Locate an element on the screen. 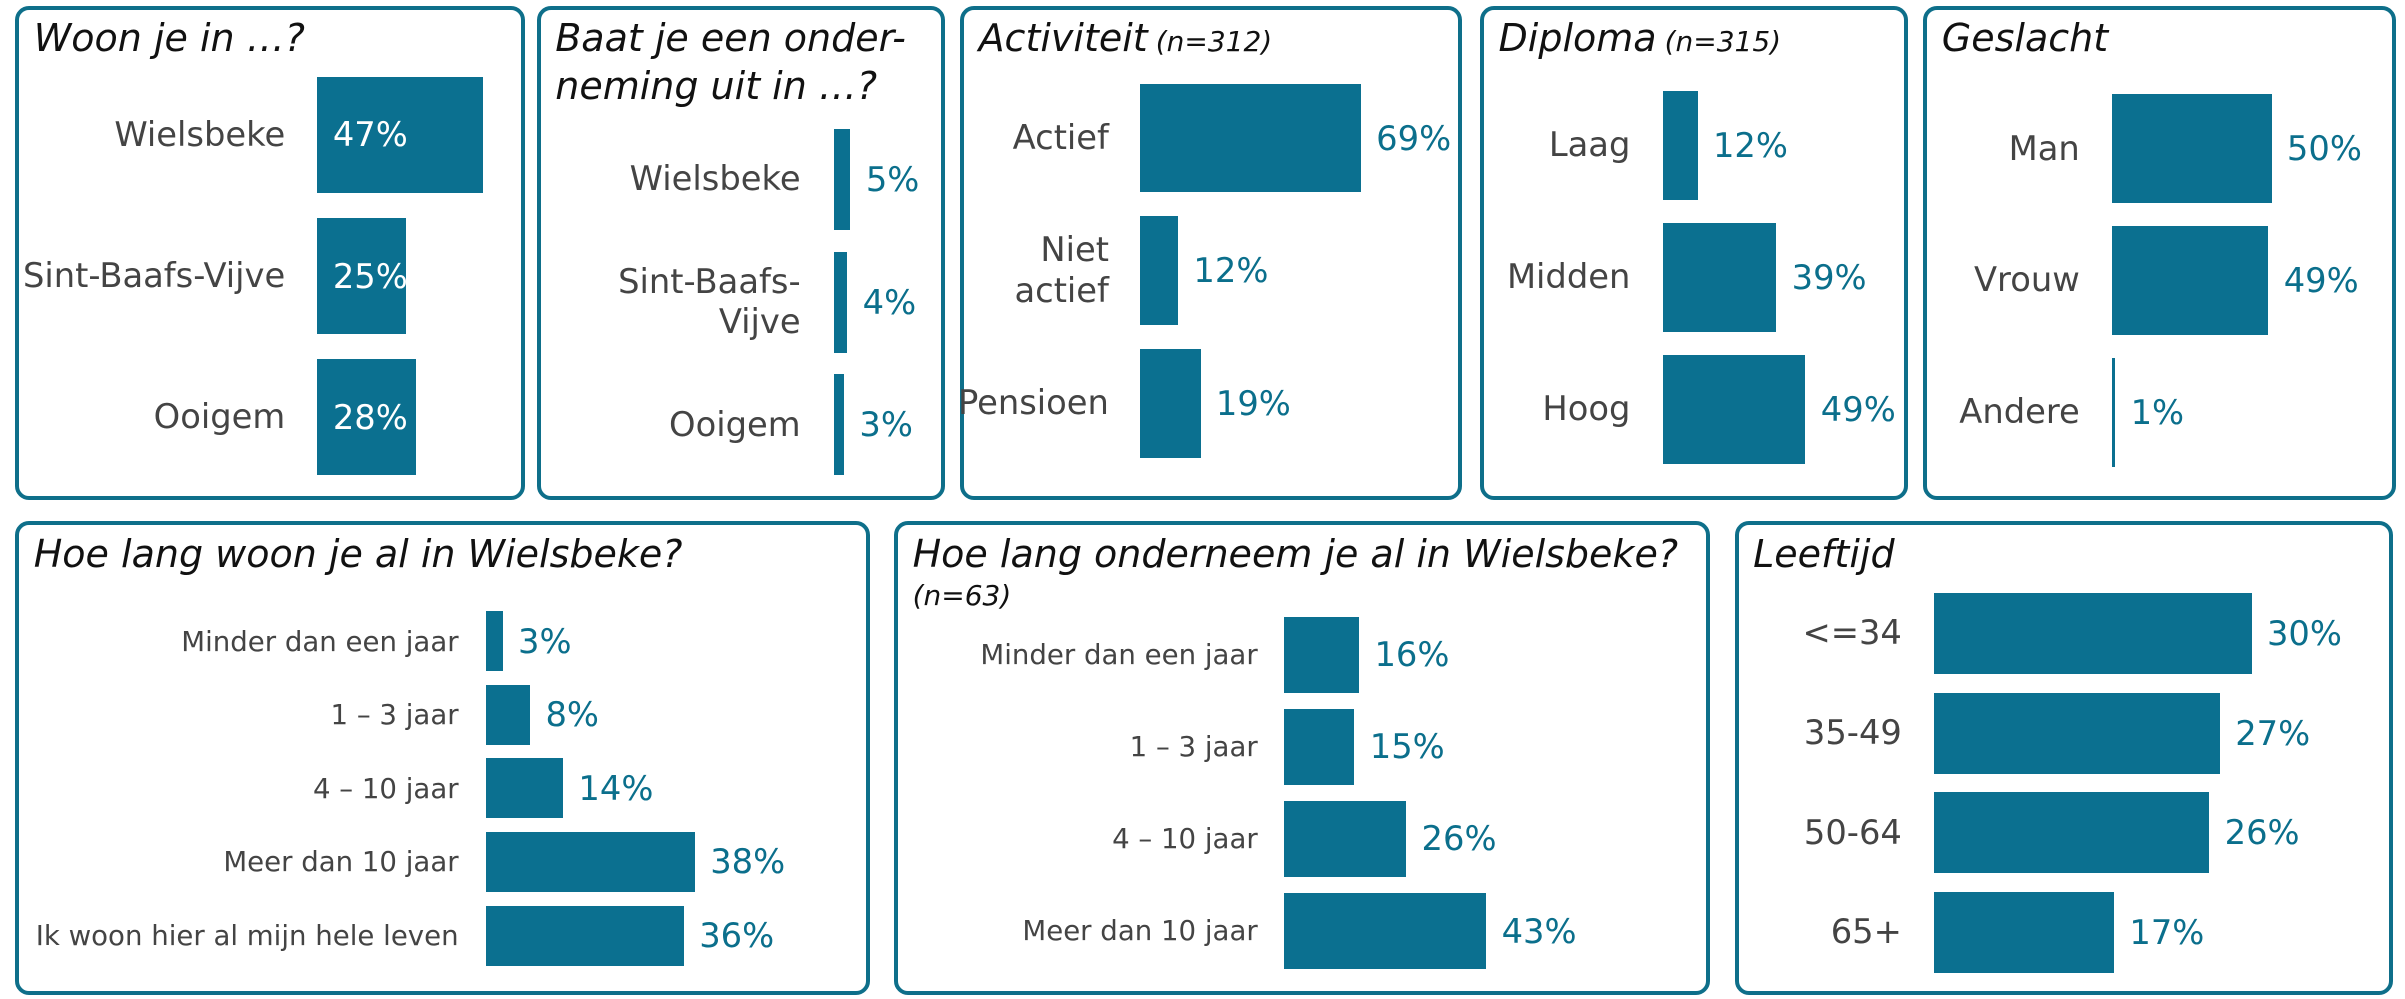 This screenshot has width=2405, height=999. value-label: 25% is located at coordinates (370, 276).